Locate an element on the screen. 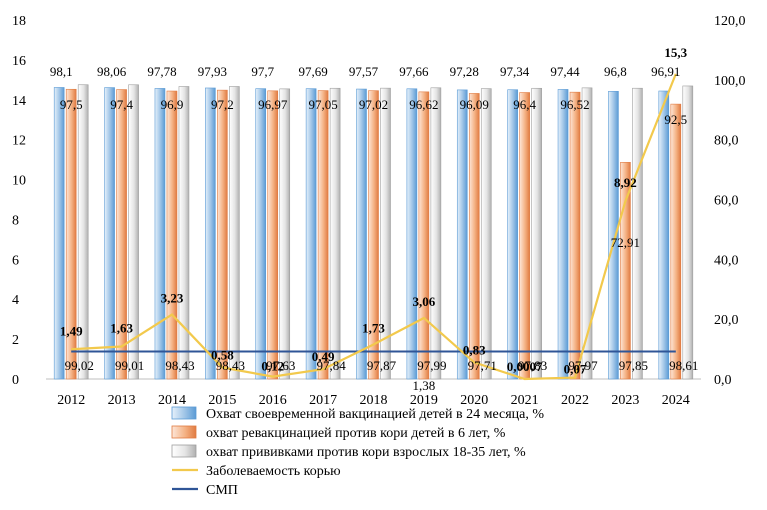 This screenshot has width=767, height=510. bar-label-revaccination-6y: 92,5 is located at coordinates (675, 119).